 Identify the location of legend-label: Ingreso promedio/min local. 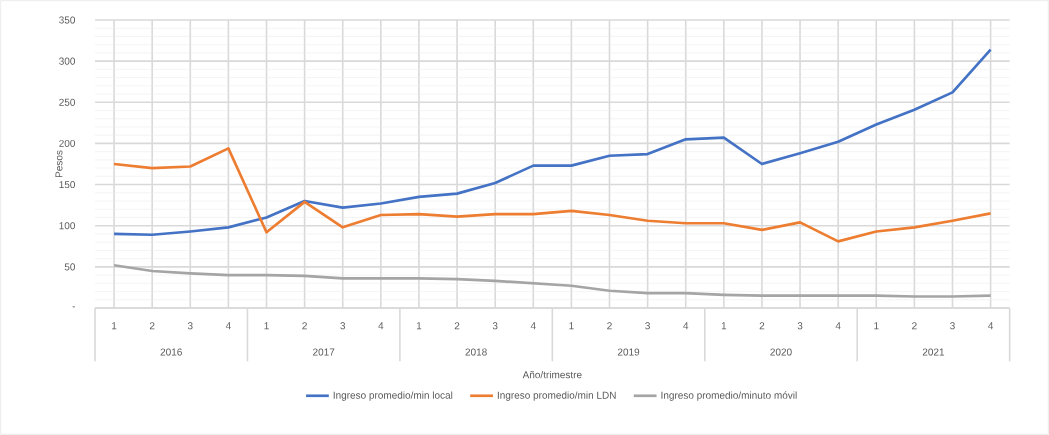
(393, 396).